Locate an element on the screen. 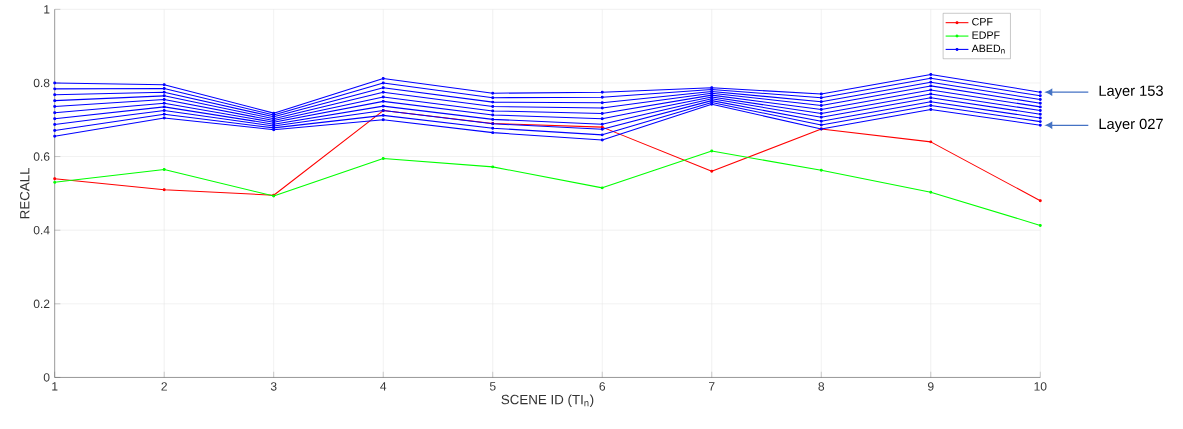 Image resolution: width=1183 pixels, height=429 pixels. x-tick-label: 3 is located at coordinates (273, 386).